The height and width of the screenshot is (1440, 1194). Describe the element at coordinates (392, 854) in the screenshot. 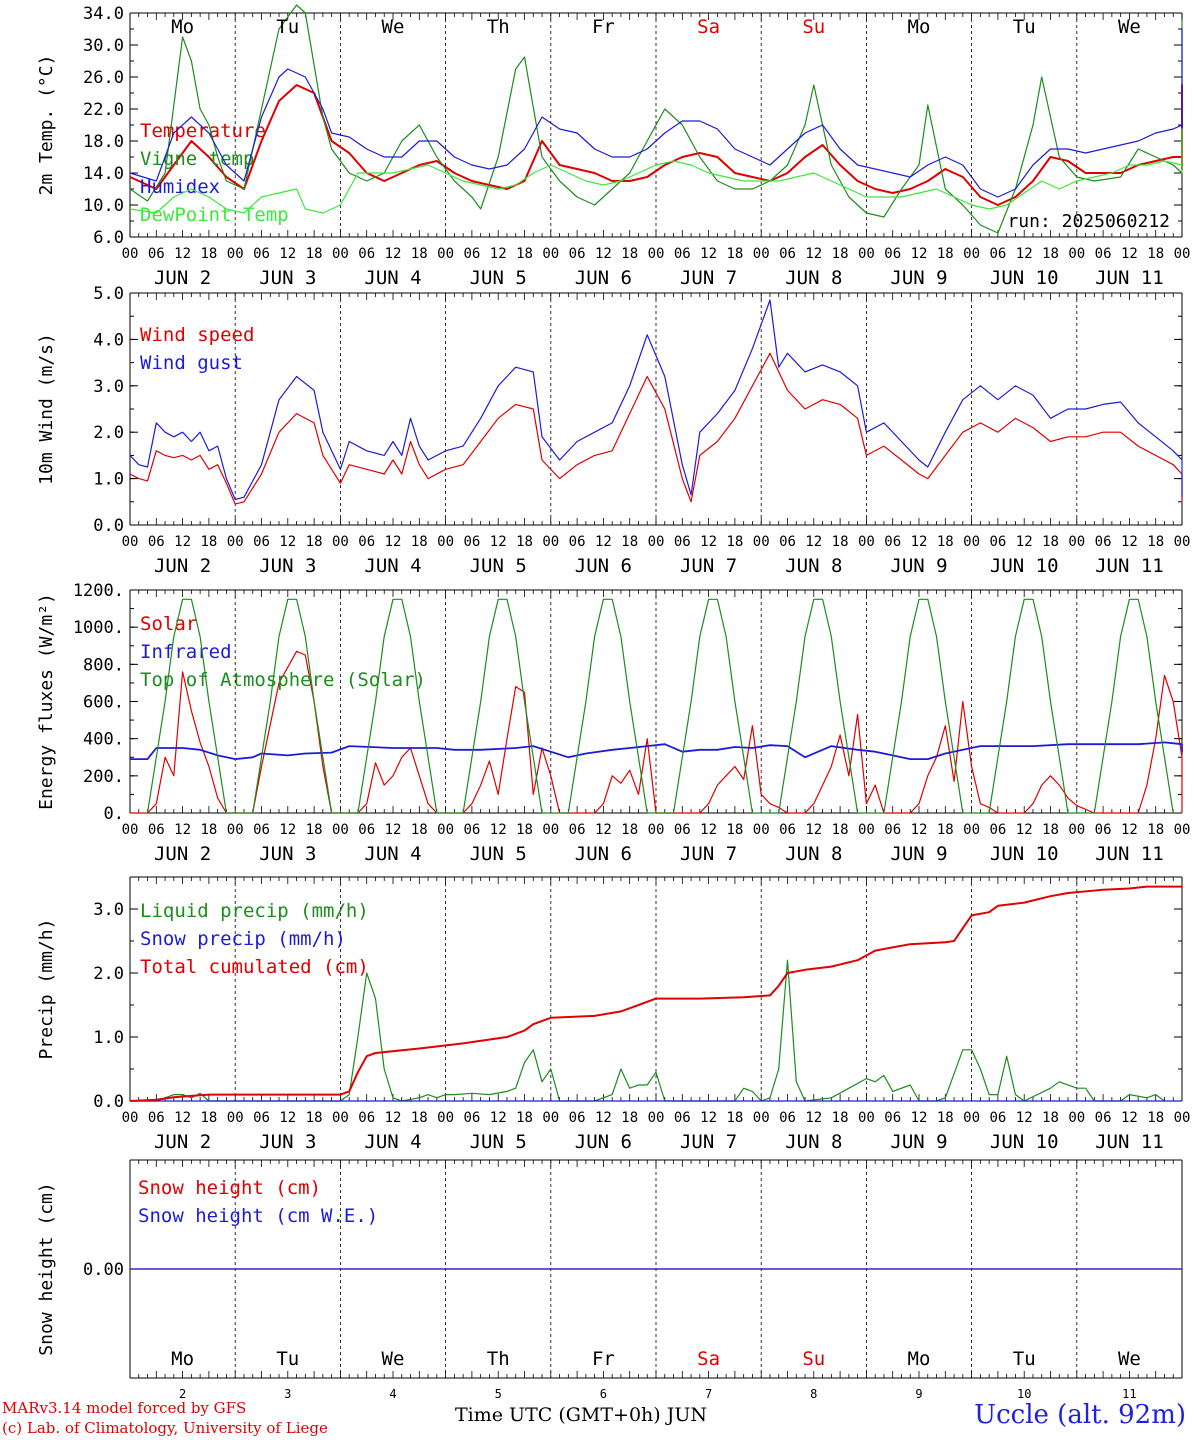

I see `panel3-date-label: JUN 4` at that location.